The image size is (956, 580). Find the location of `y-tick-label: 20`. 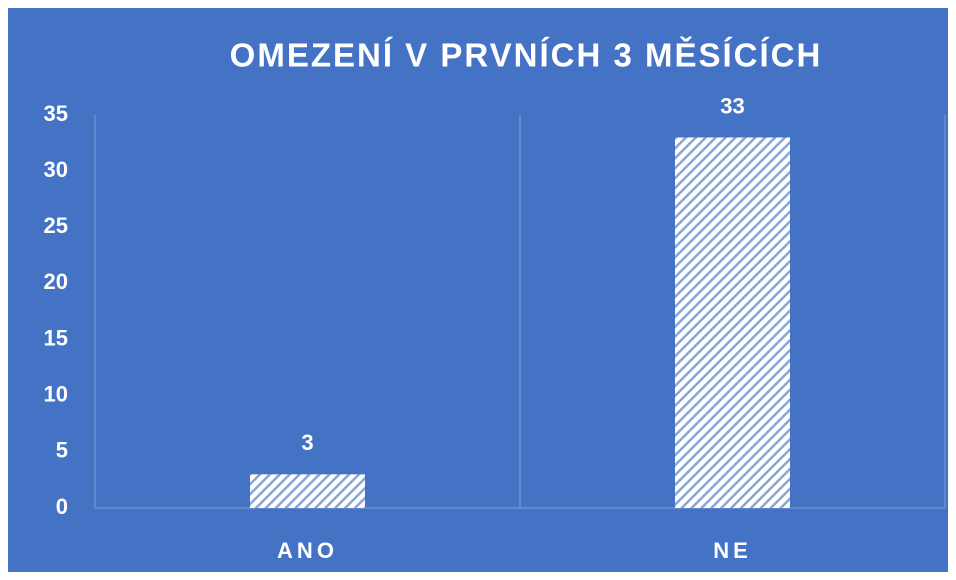

y-tick-label: 20 is located at coordinates (56, 281).